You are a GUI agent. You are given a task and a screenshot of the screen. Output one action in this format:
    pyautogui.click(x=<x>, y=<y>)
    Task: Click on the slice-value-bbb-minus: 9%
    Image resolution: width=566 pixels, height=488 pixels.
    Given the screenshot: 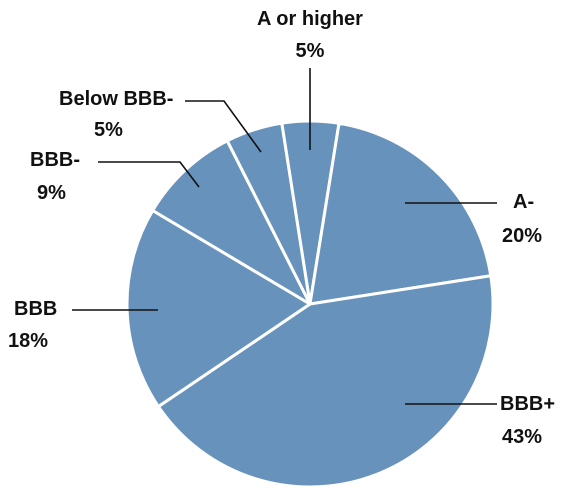 What is the action you would take?
    pyautogui.click(x=51, y=193)
    